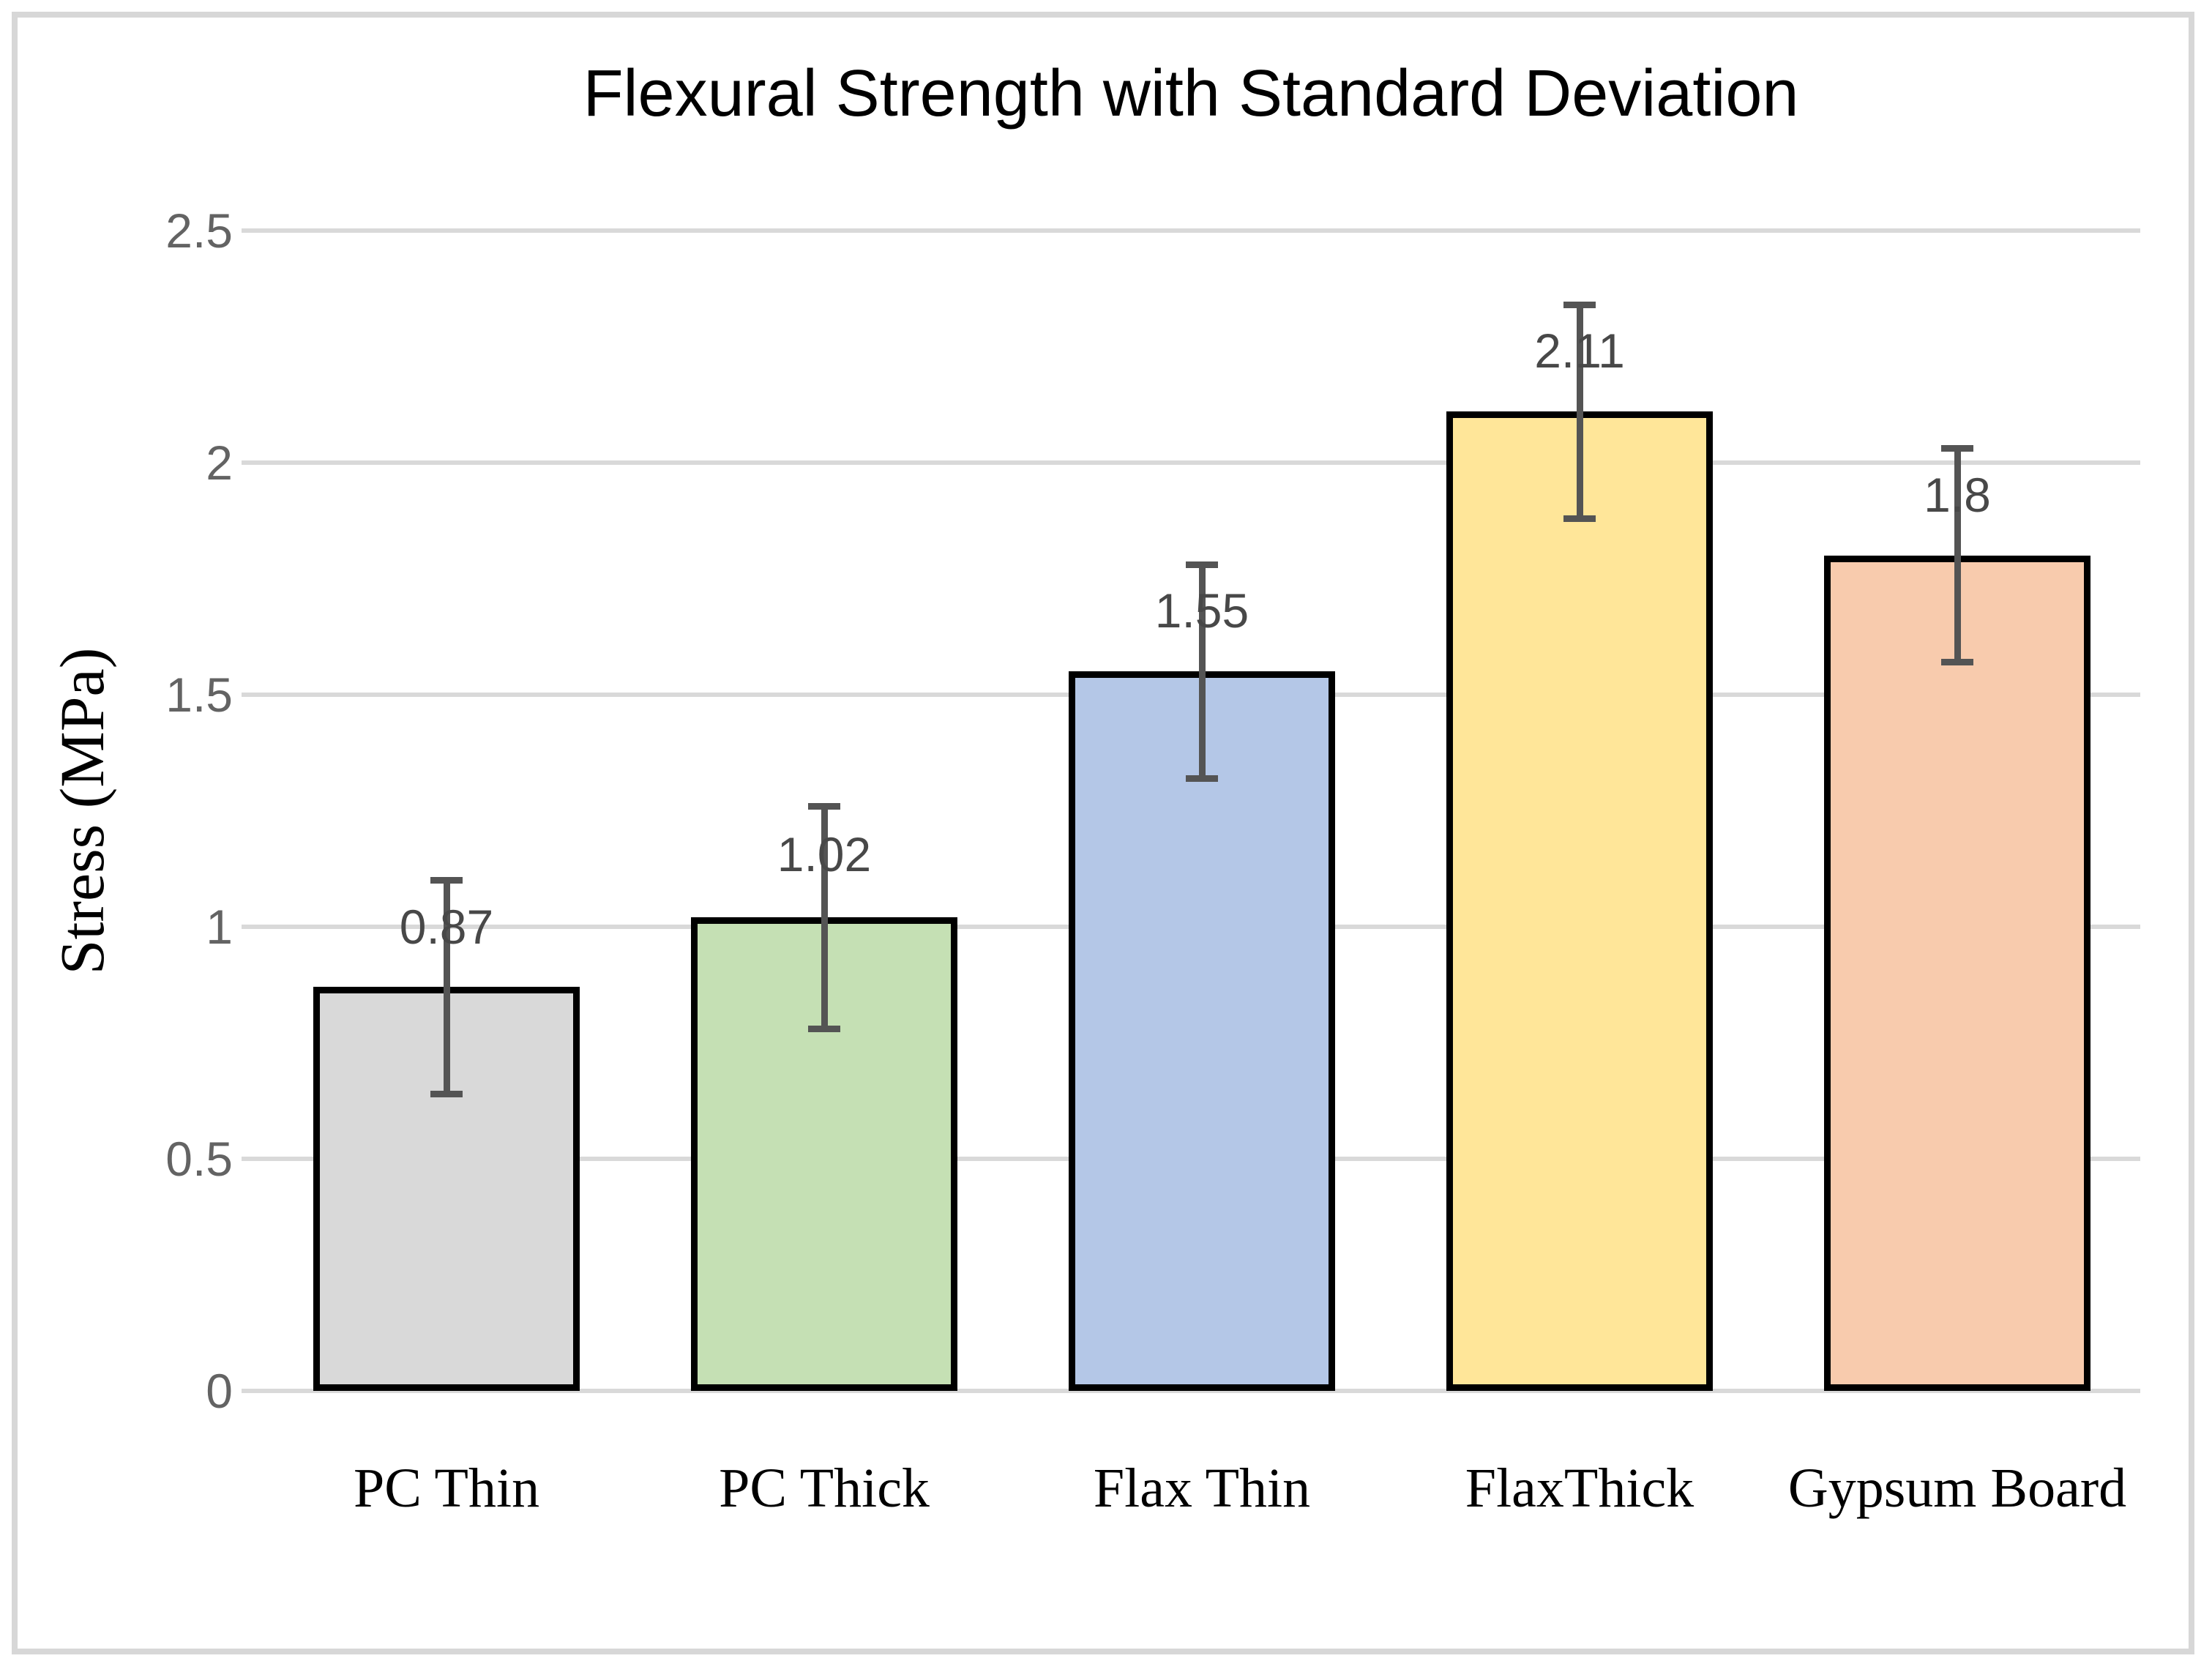 Image resolution: width=2212 pixels, height=1672 pixels. I want to click on data-label: 2.11, so click(1580, 351).